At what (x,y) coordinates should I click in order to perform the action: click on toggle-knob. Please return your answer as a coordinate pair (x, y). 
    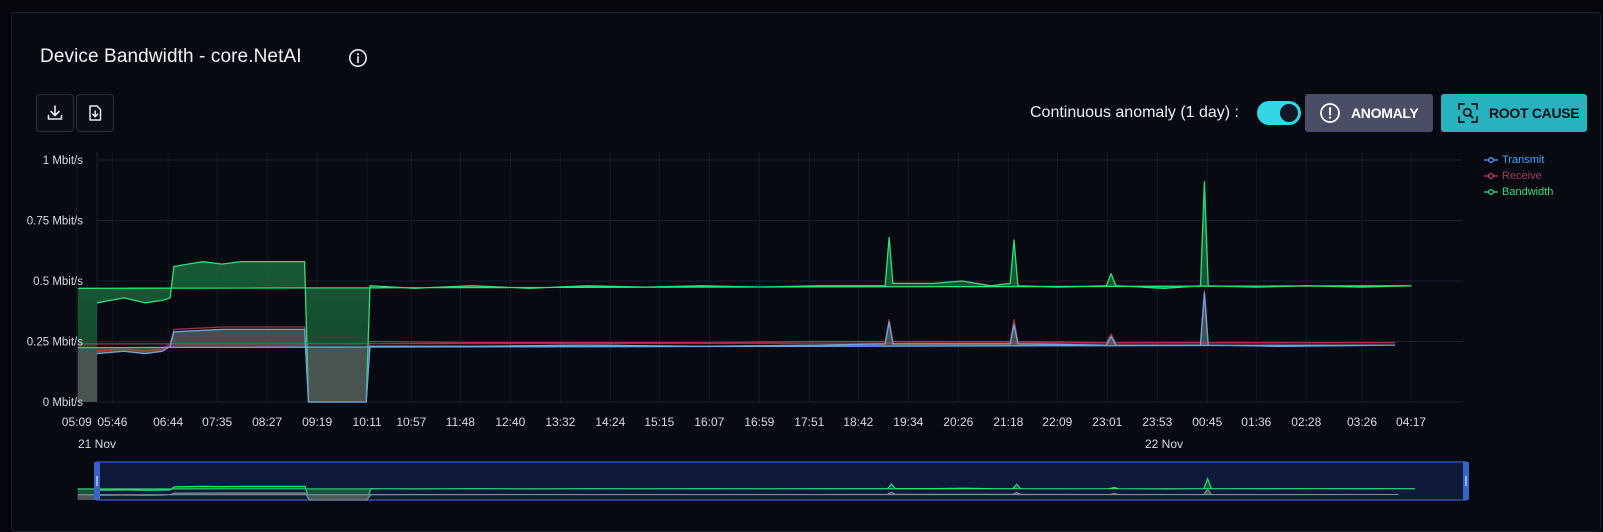
    Looking at the image, I should click on (1289, 113).